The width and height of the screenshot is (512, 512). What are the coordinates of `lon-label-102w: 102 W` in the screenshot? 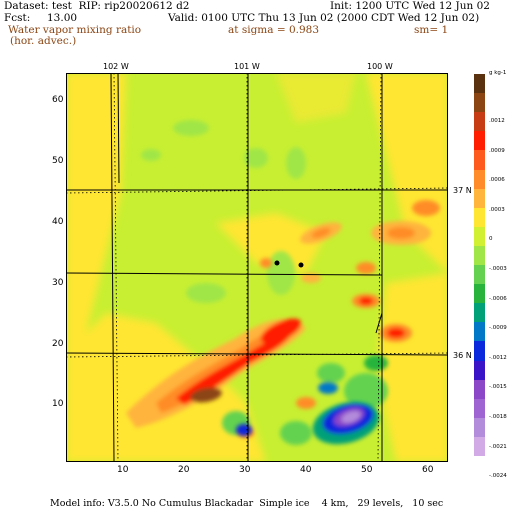 It's located at (116, 66).